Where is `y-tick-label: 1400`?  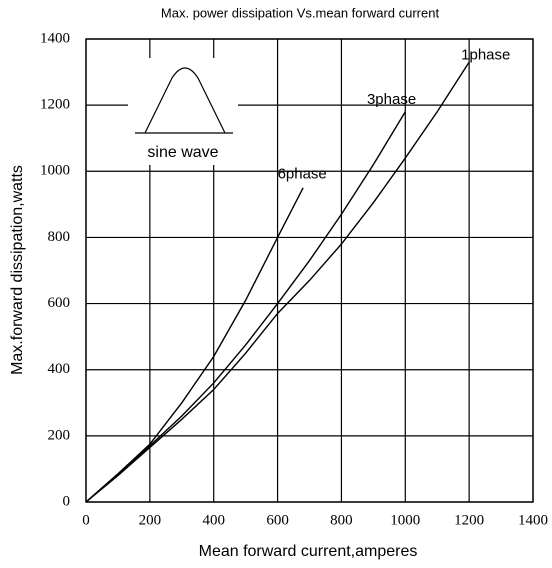
y-tick-label: 1400 is located at coordinates (55, 38).